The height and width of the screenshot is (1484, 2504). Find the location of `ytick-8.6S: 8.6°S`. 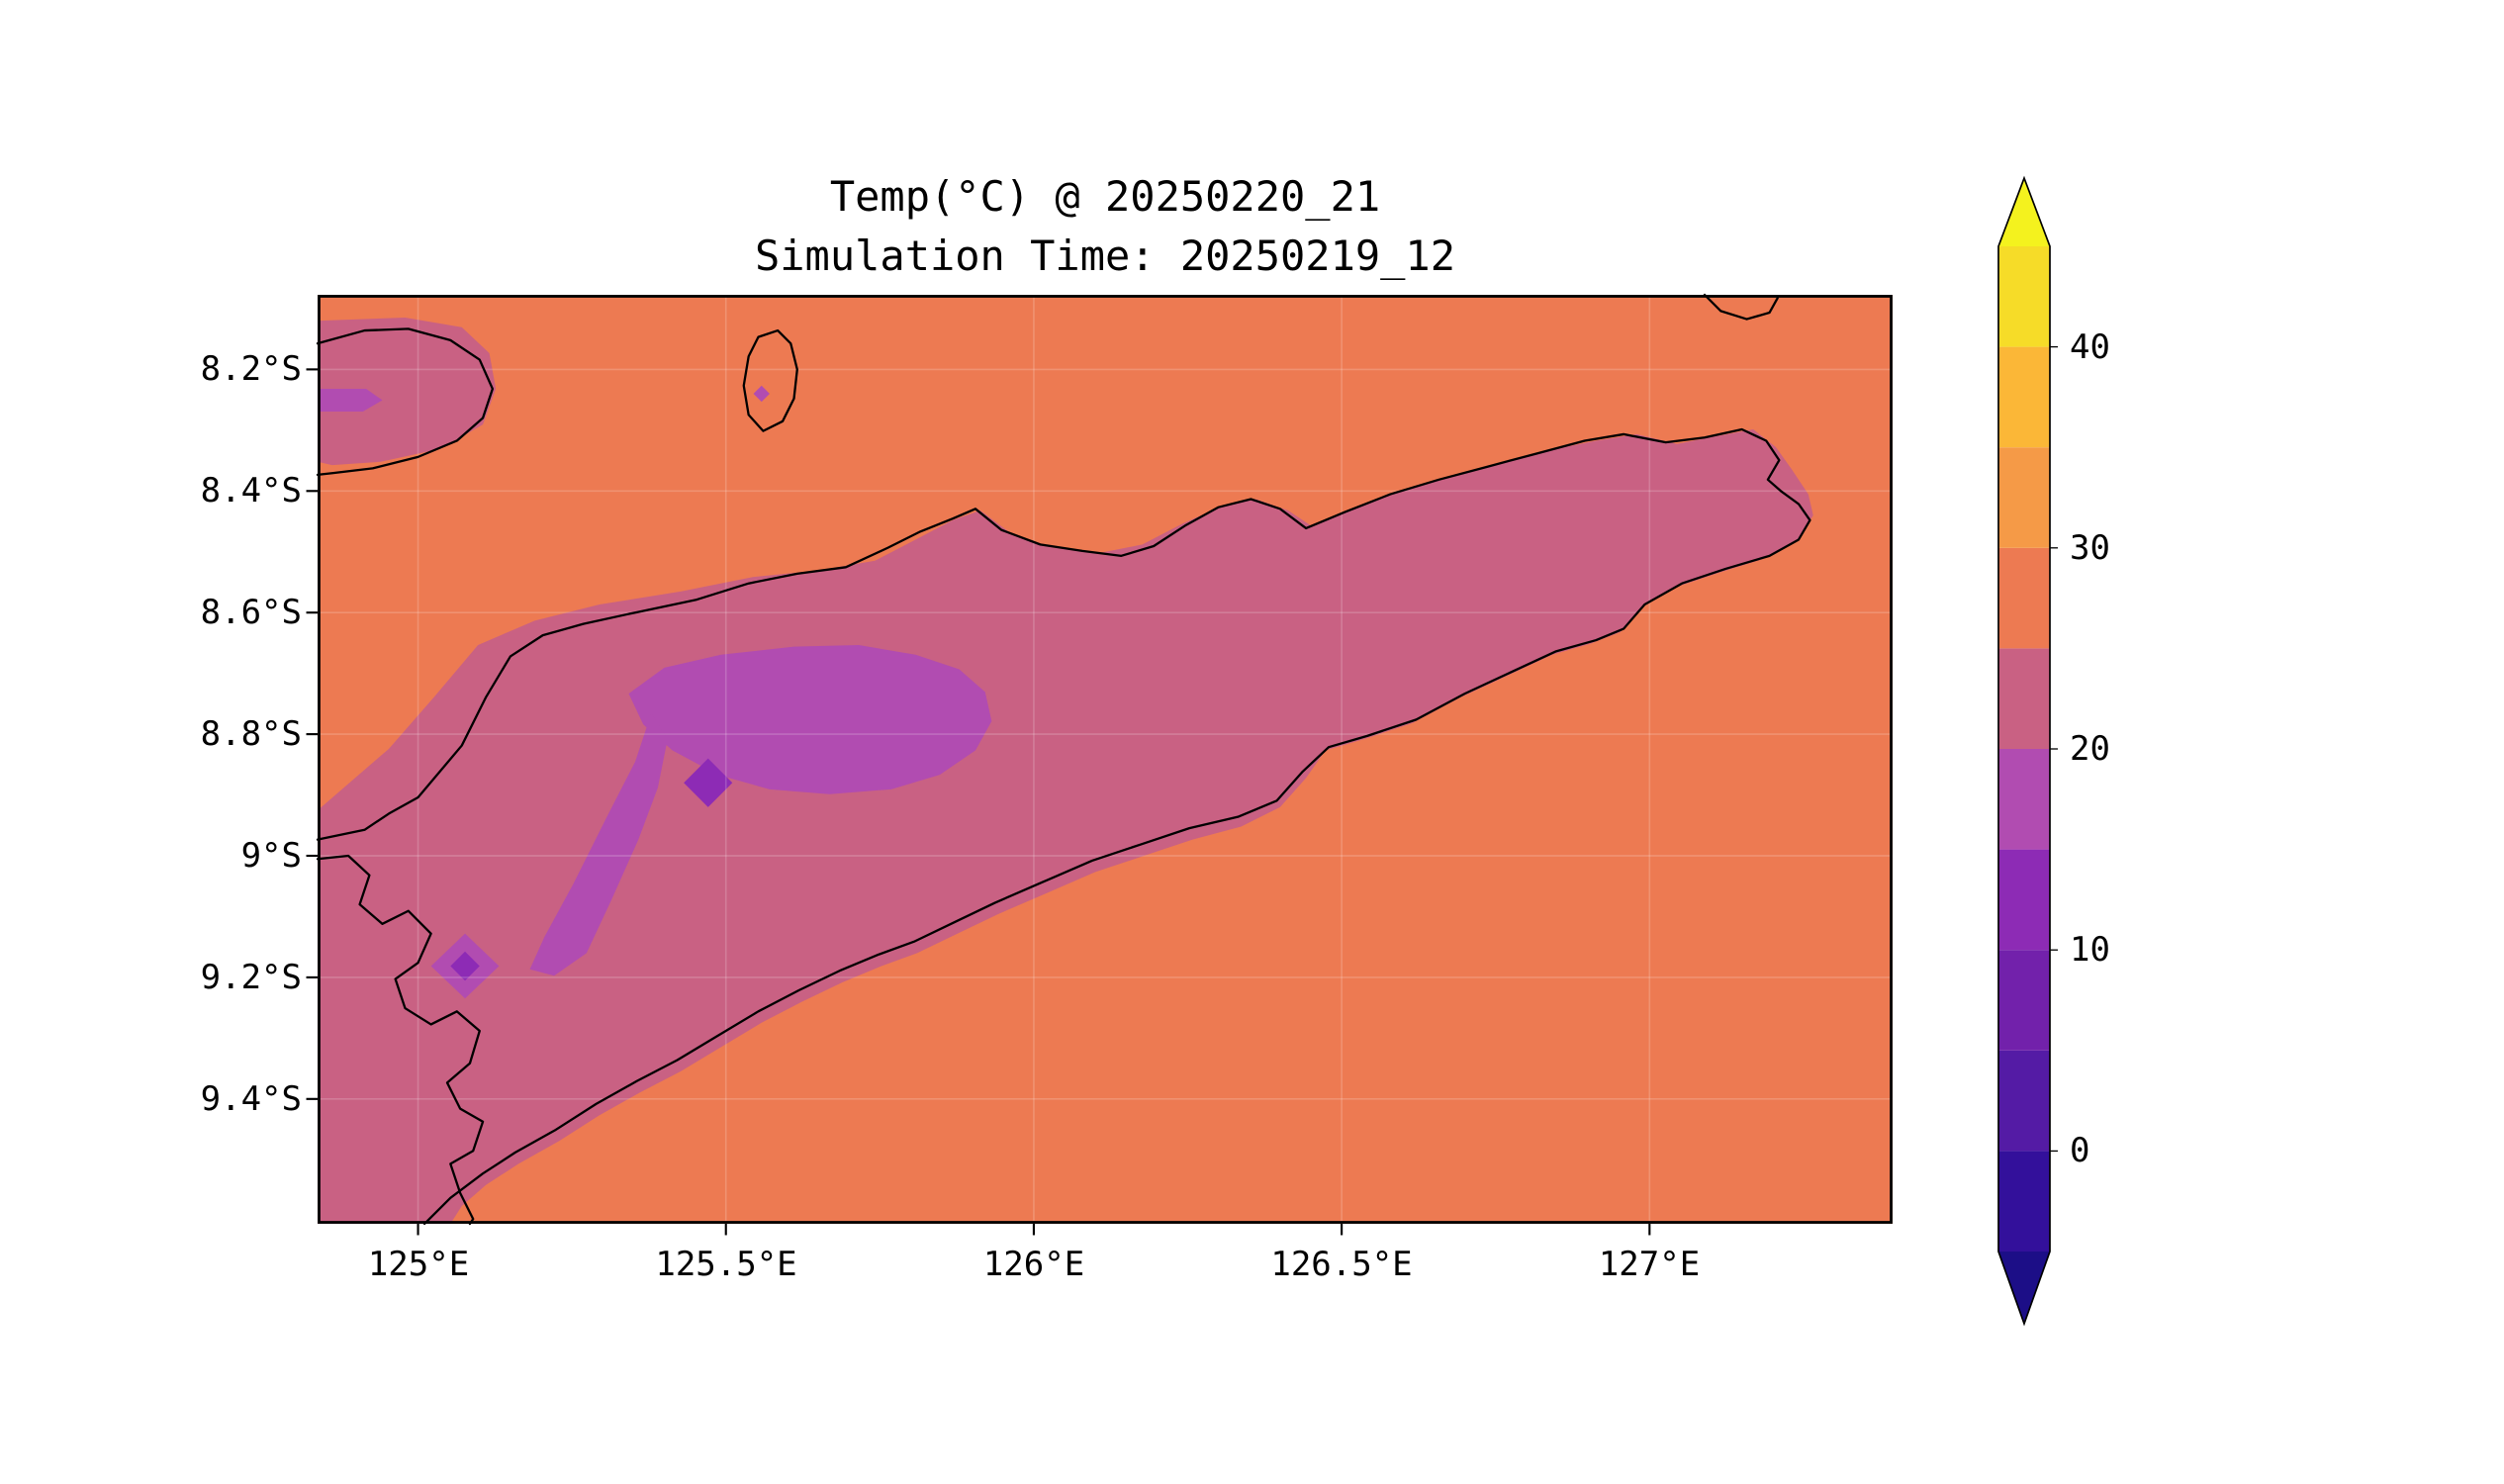

ytick-8.6S: 8.6°S is located at coordinates (251, 612).